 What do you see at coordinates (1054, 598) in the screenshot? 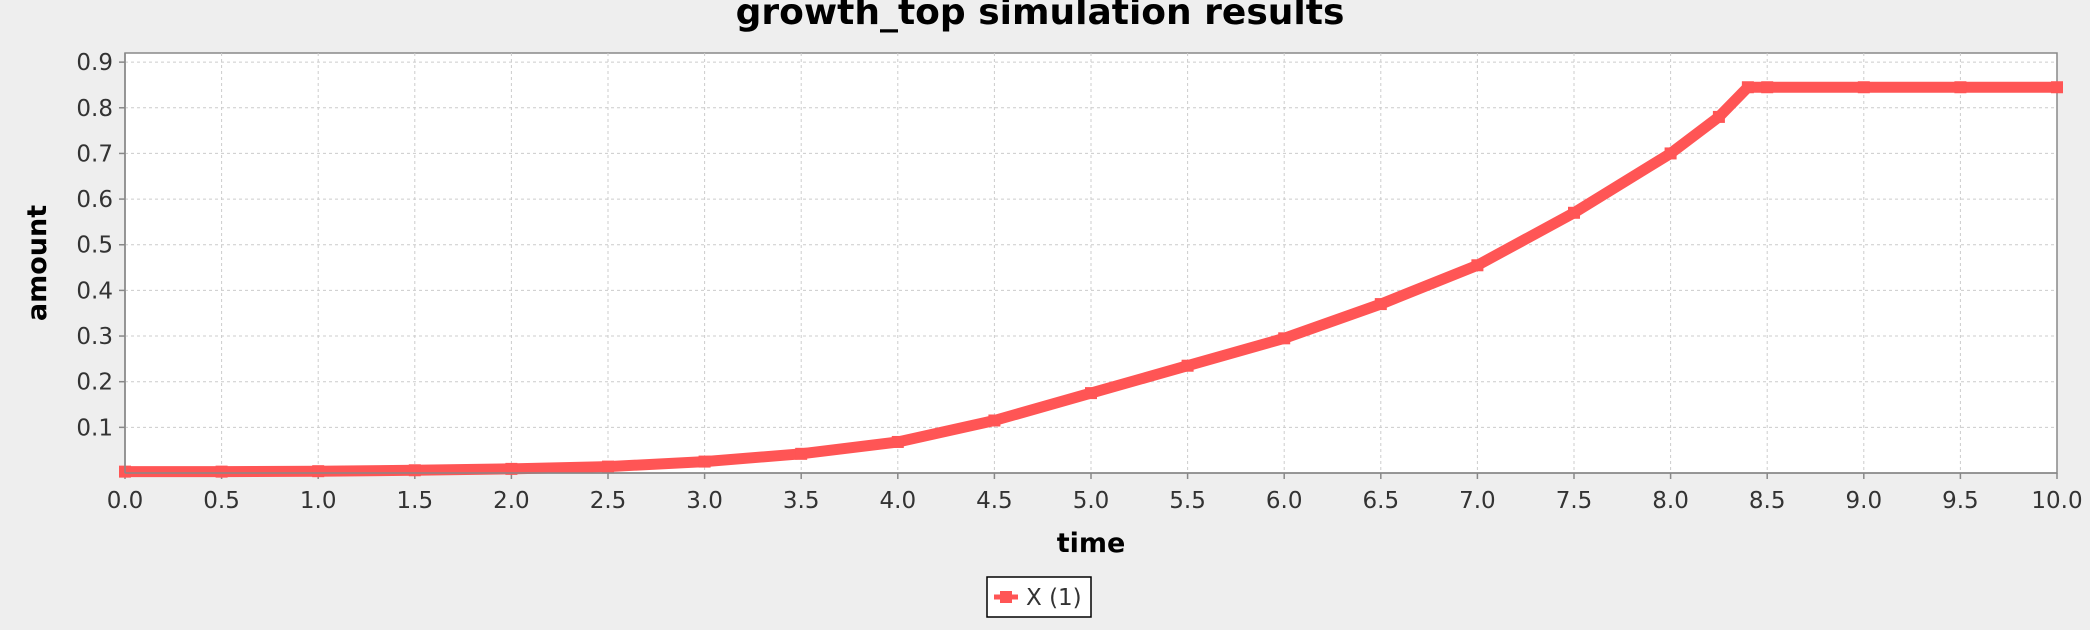
I see `legend-label: X (1)` at bounding box center [1054, 598].